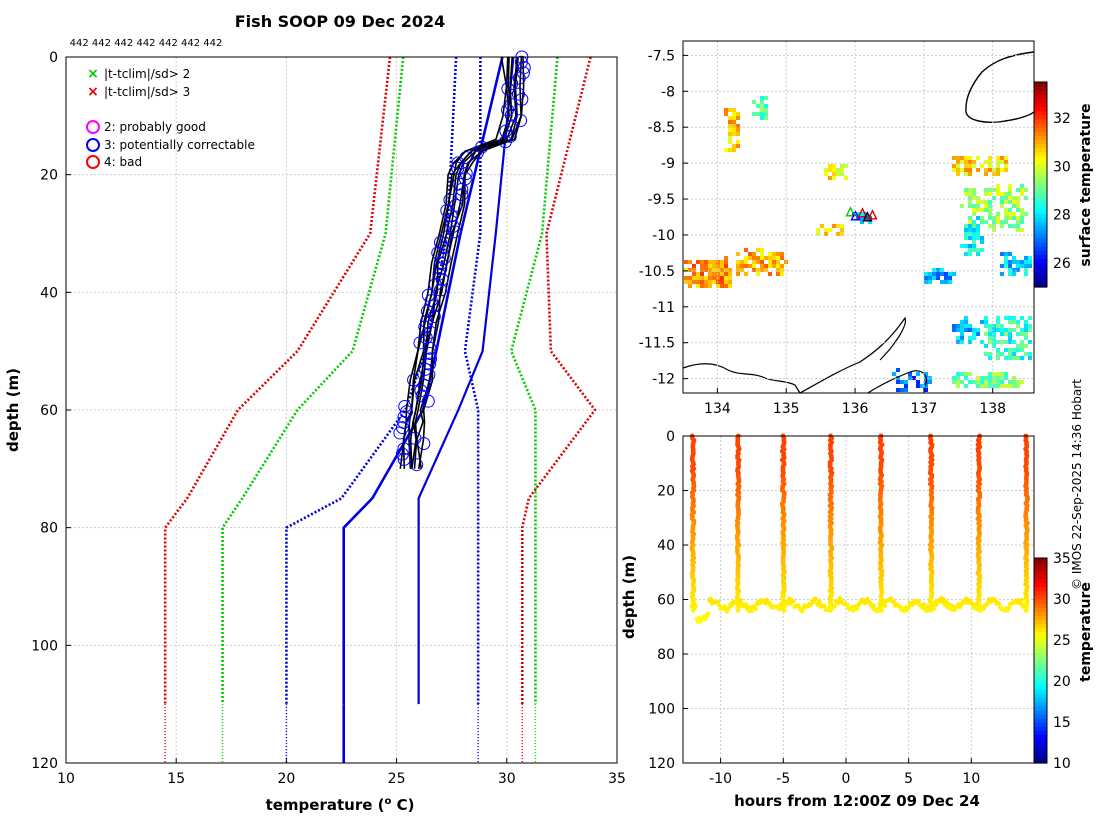 The image size is (1100, 820). What do you see at coordinates (657, 272) in the screenshot?
I see `map-ytick-label: -10.5` at bounding box center [657, 272].